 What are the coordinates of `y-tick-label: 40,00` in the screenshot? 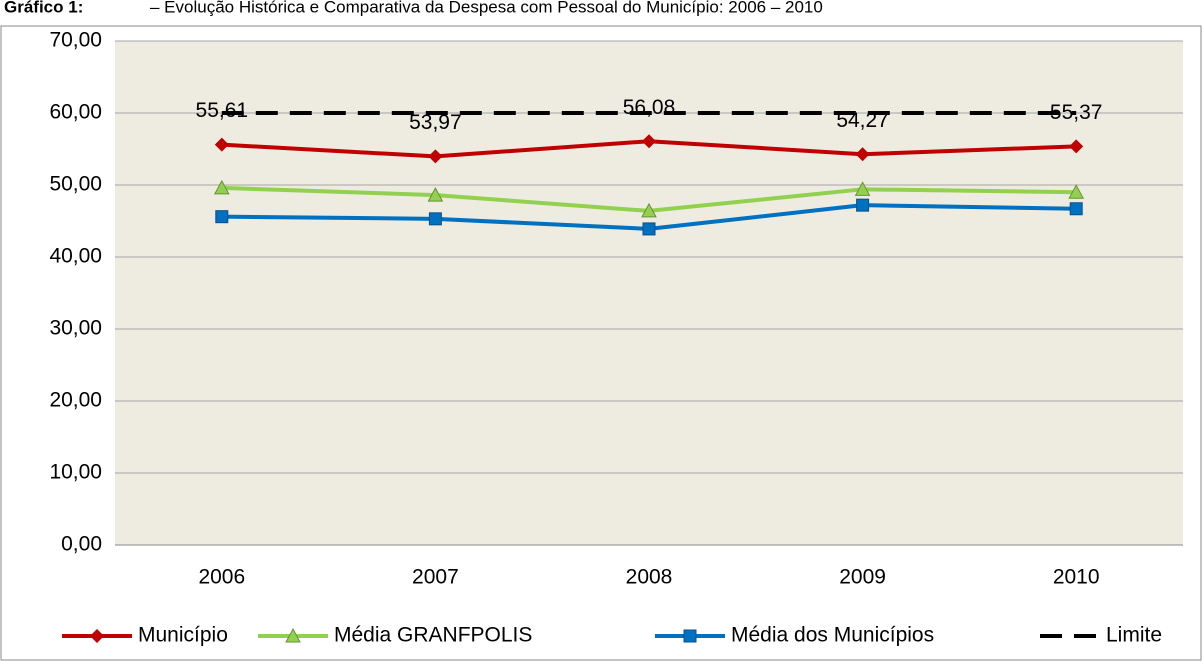 It's located at (75, 256).